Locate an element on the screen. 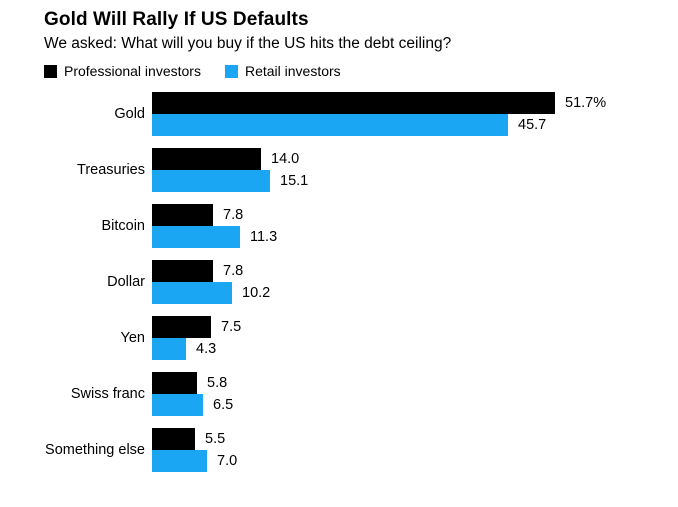 The height and width of the screenshot is (507, 678). value-label: 5.8 is located at coordinates (217, 383).